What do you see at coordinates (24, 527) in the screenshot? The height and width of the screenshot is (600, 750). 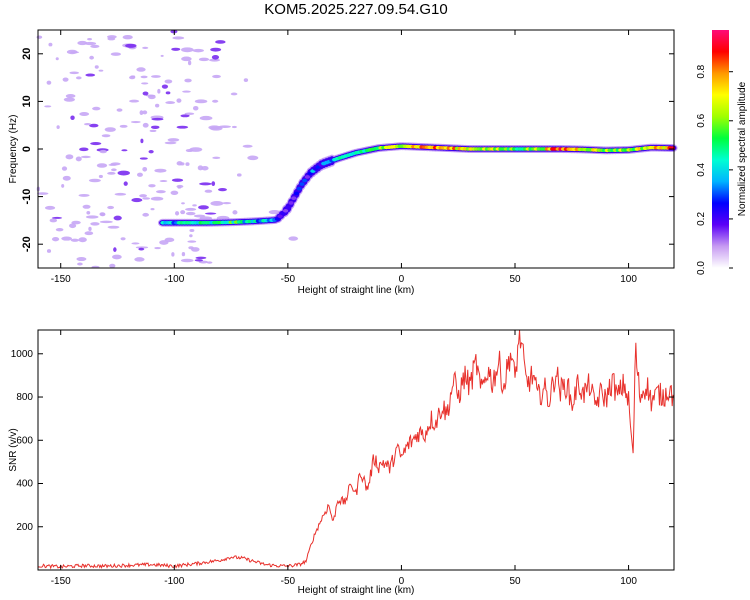 I see `y-tick-label: 200` at bounding box center [24, 527].